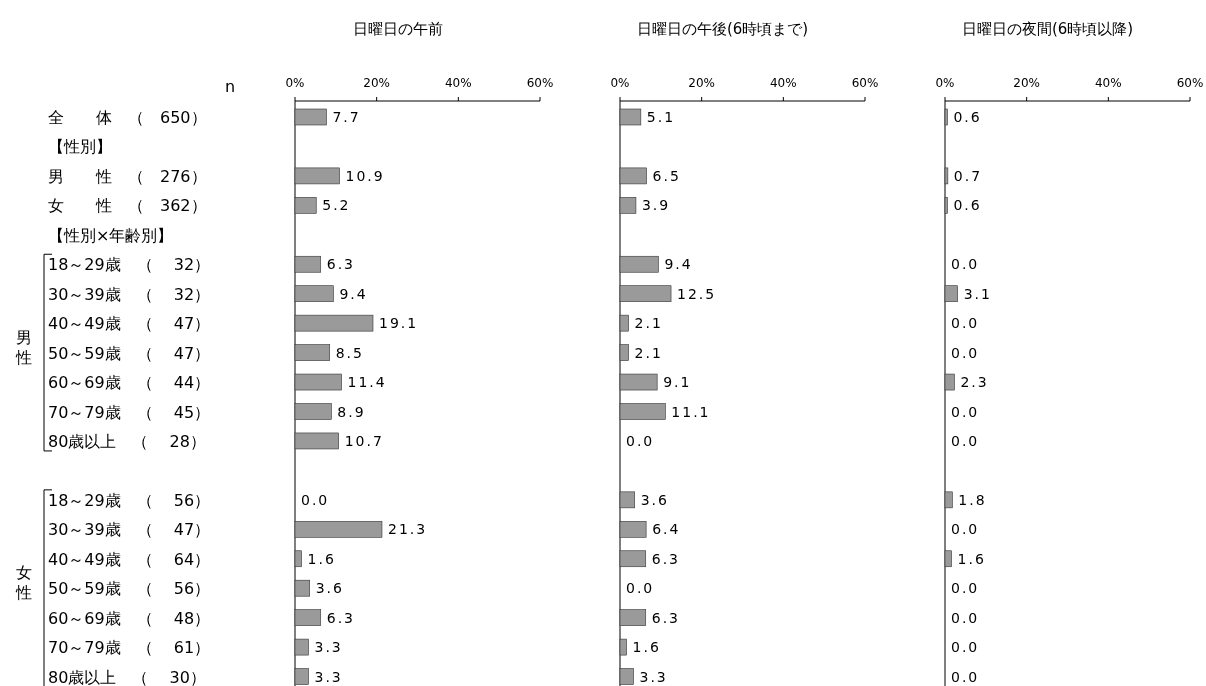 This screenshot has height=686, width=1206. Describe the element at coordinates (129, 412) in the screenshot. I see `y-tick-label: 70～79歳 （ 45）` at that location.